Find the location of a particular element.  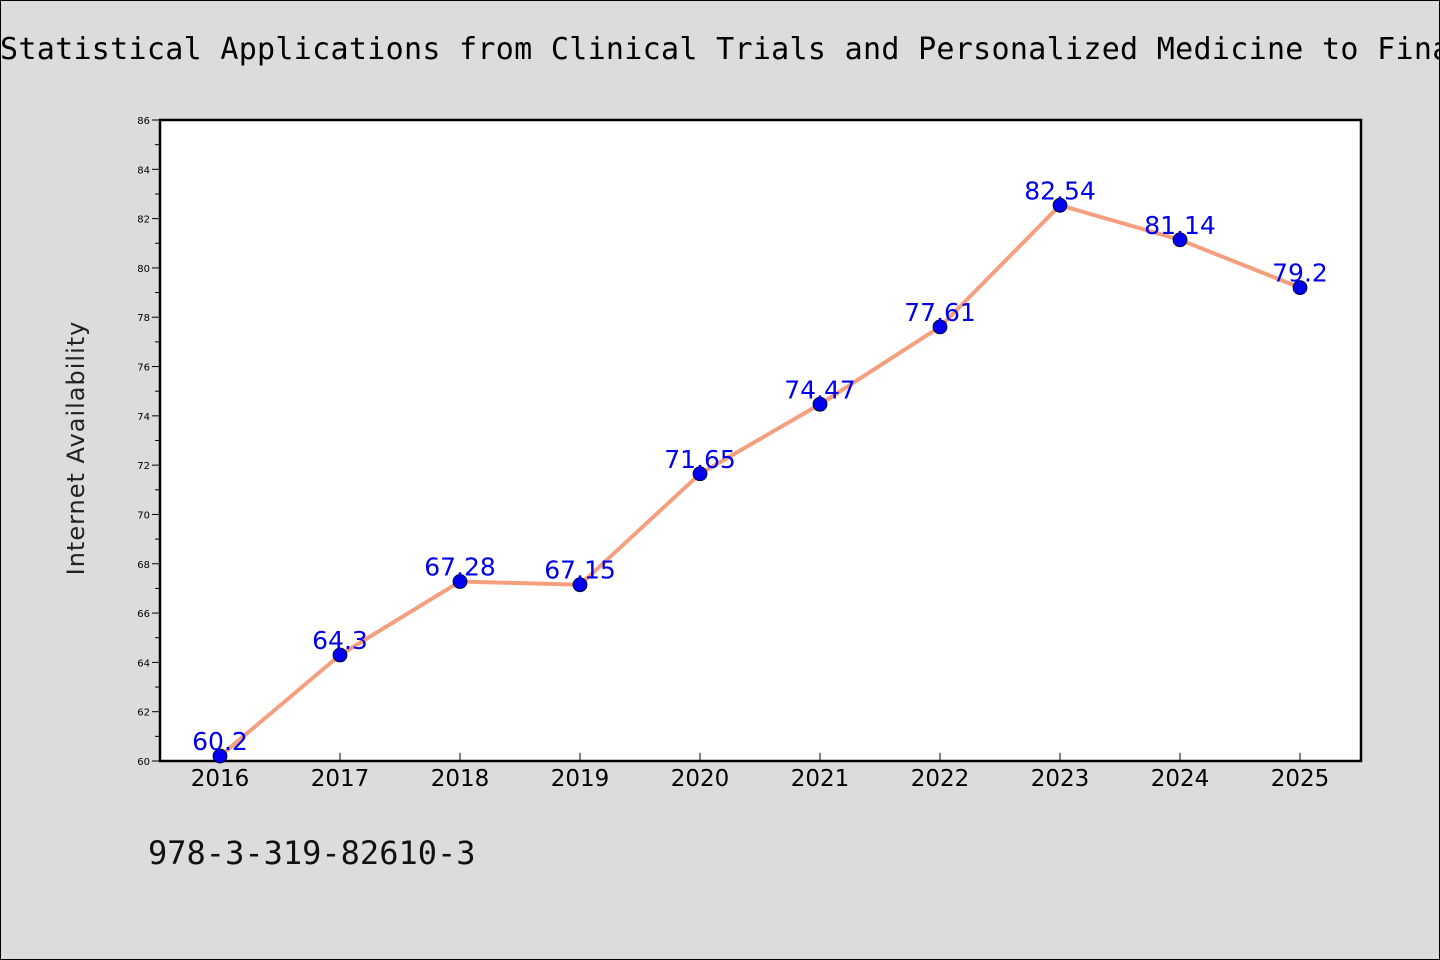

data-label: 82.54 is located at coordinates (1060, 190).